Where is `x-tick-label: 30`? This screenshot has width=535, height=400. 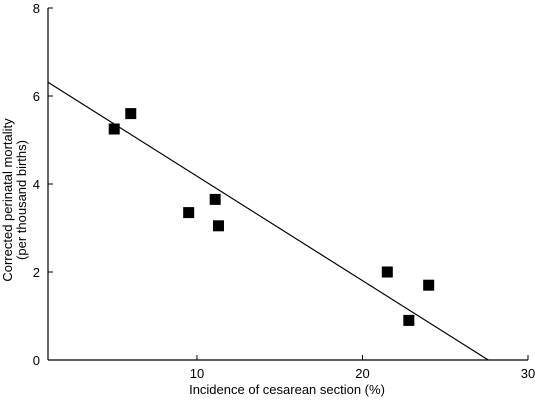 x-tick-label: 30 is located at coordinates (528, 373).